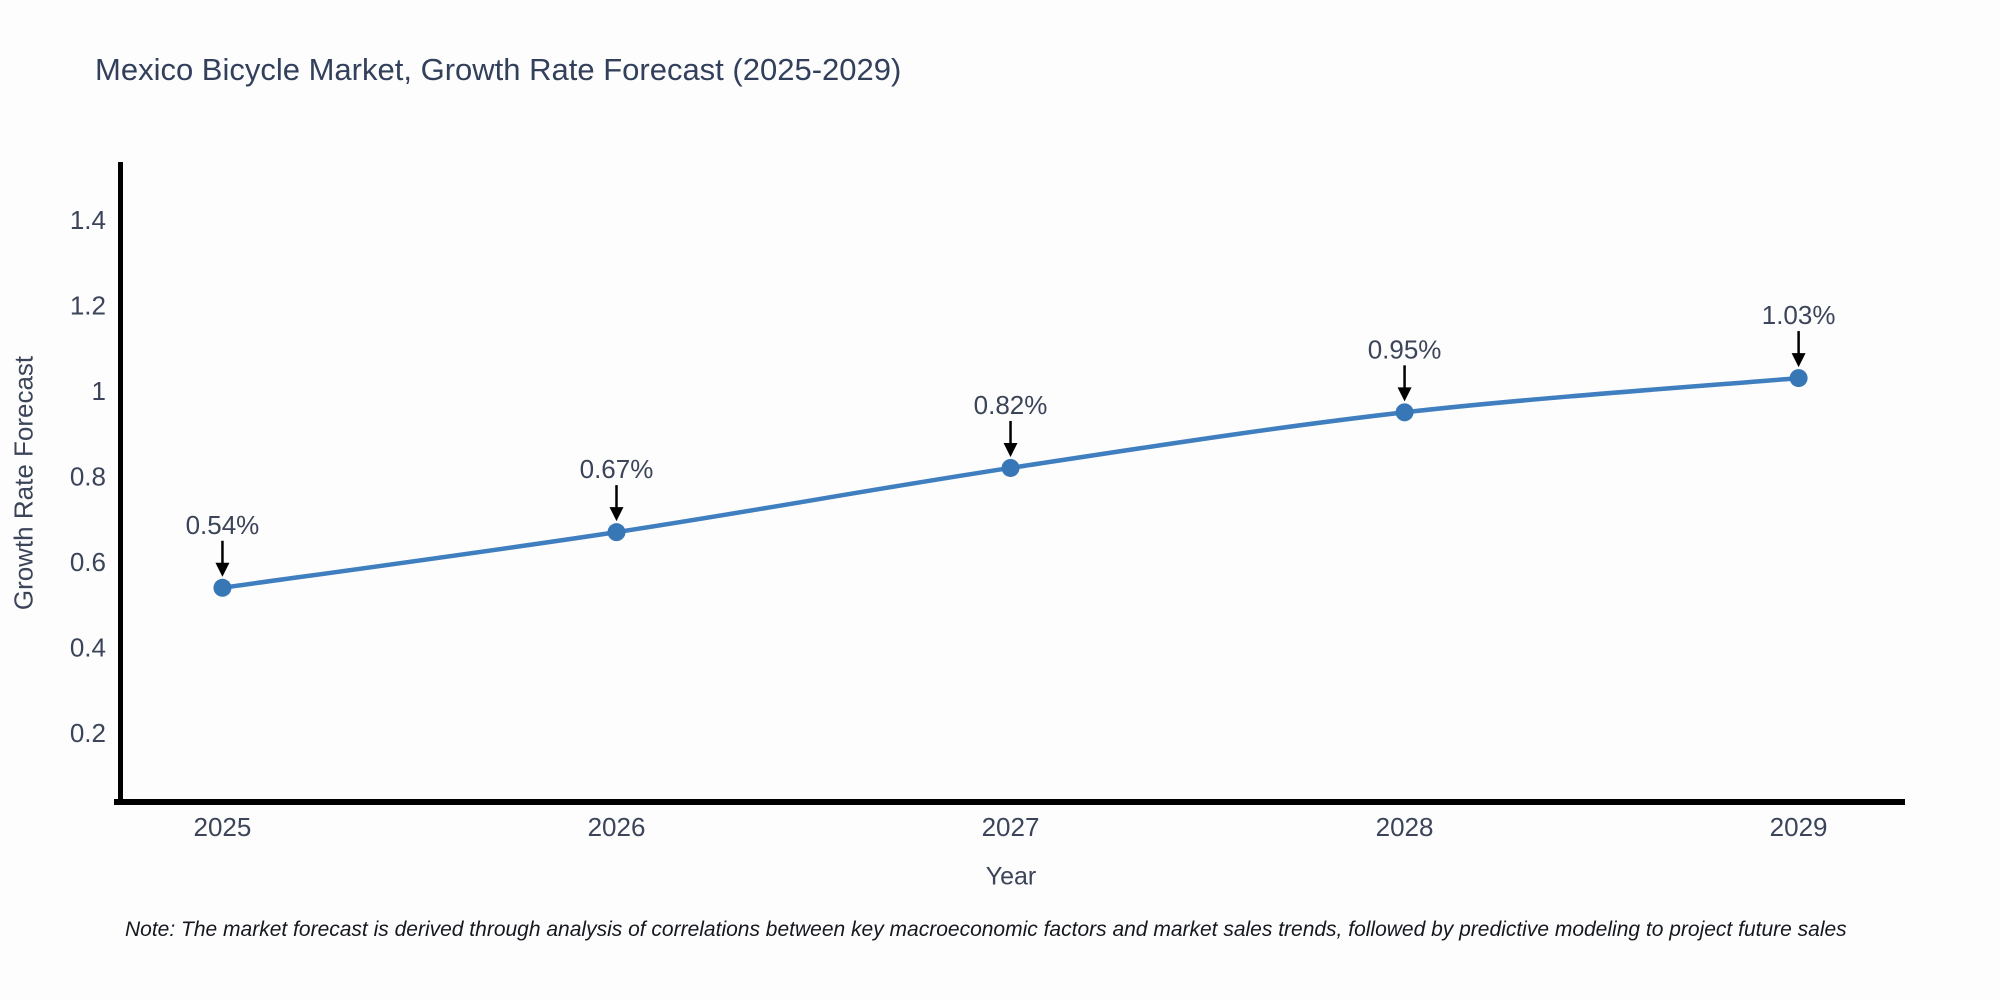  I want to click on x-axis-spine, so click(1009, 802).